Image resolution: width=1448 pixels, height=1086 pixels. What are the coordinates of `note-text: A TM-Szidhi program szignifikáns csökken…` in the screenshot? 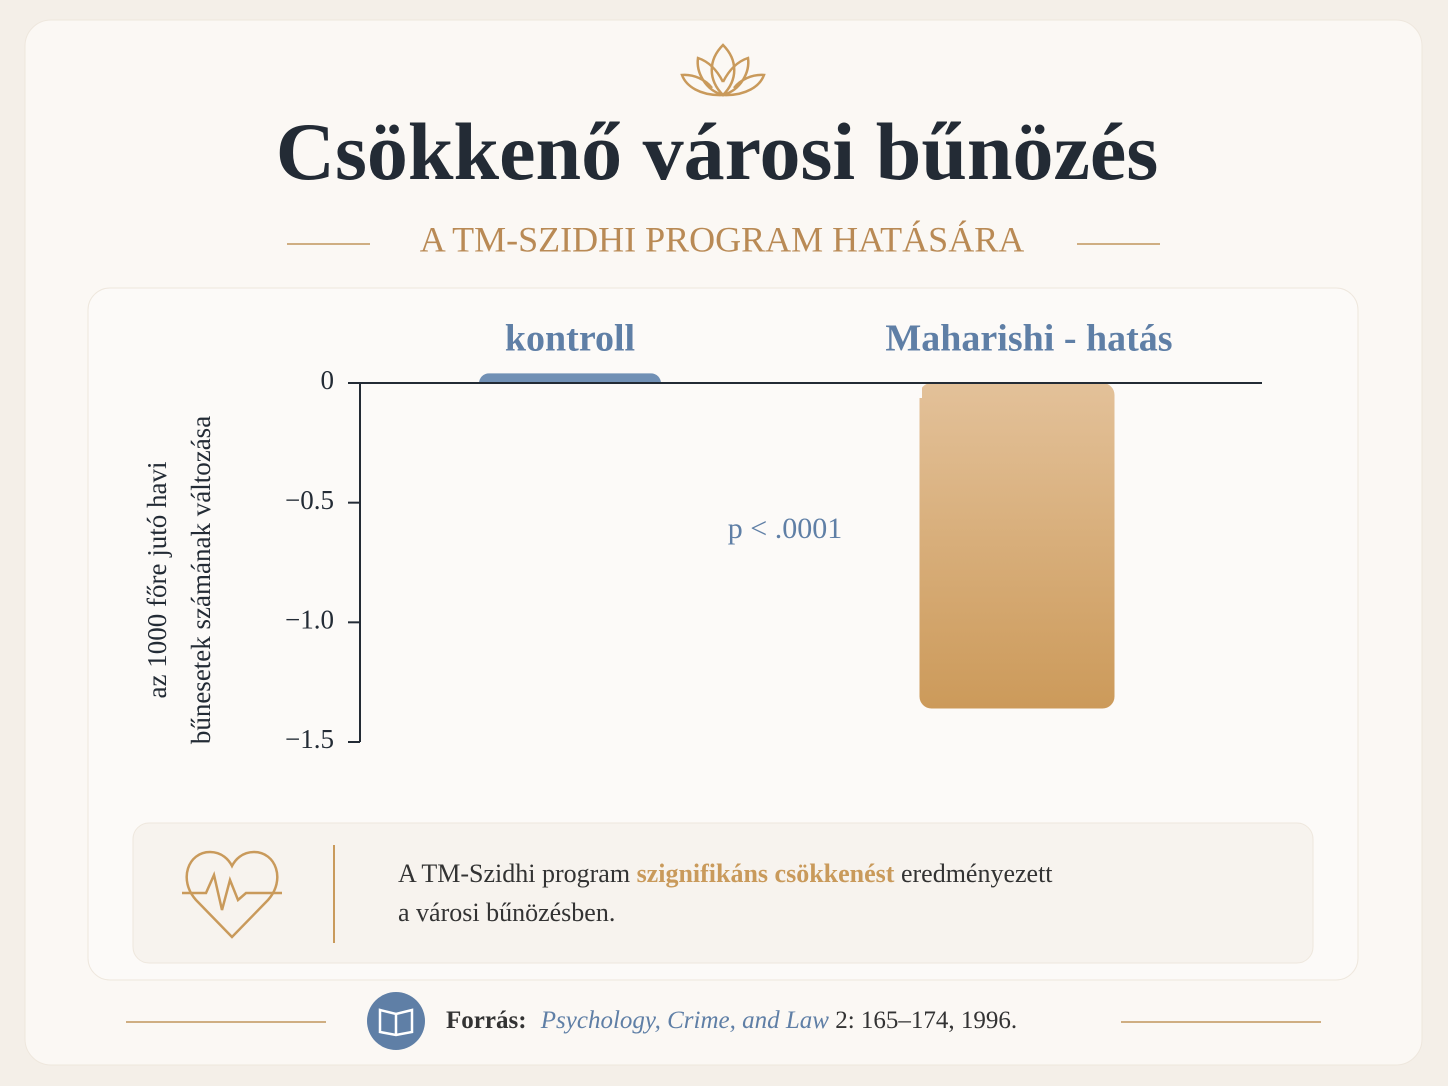 It's located at (725, 873).